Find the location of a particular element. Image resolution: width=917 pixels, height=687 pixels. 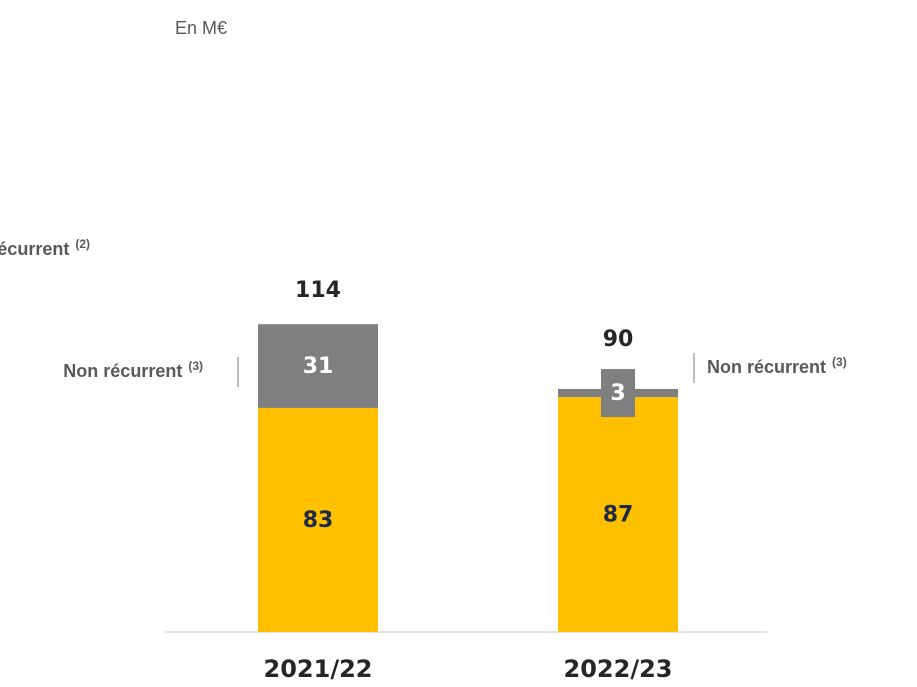

value-label: 87 is located at coordinates (618, 515).